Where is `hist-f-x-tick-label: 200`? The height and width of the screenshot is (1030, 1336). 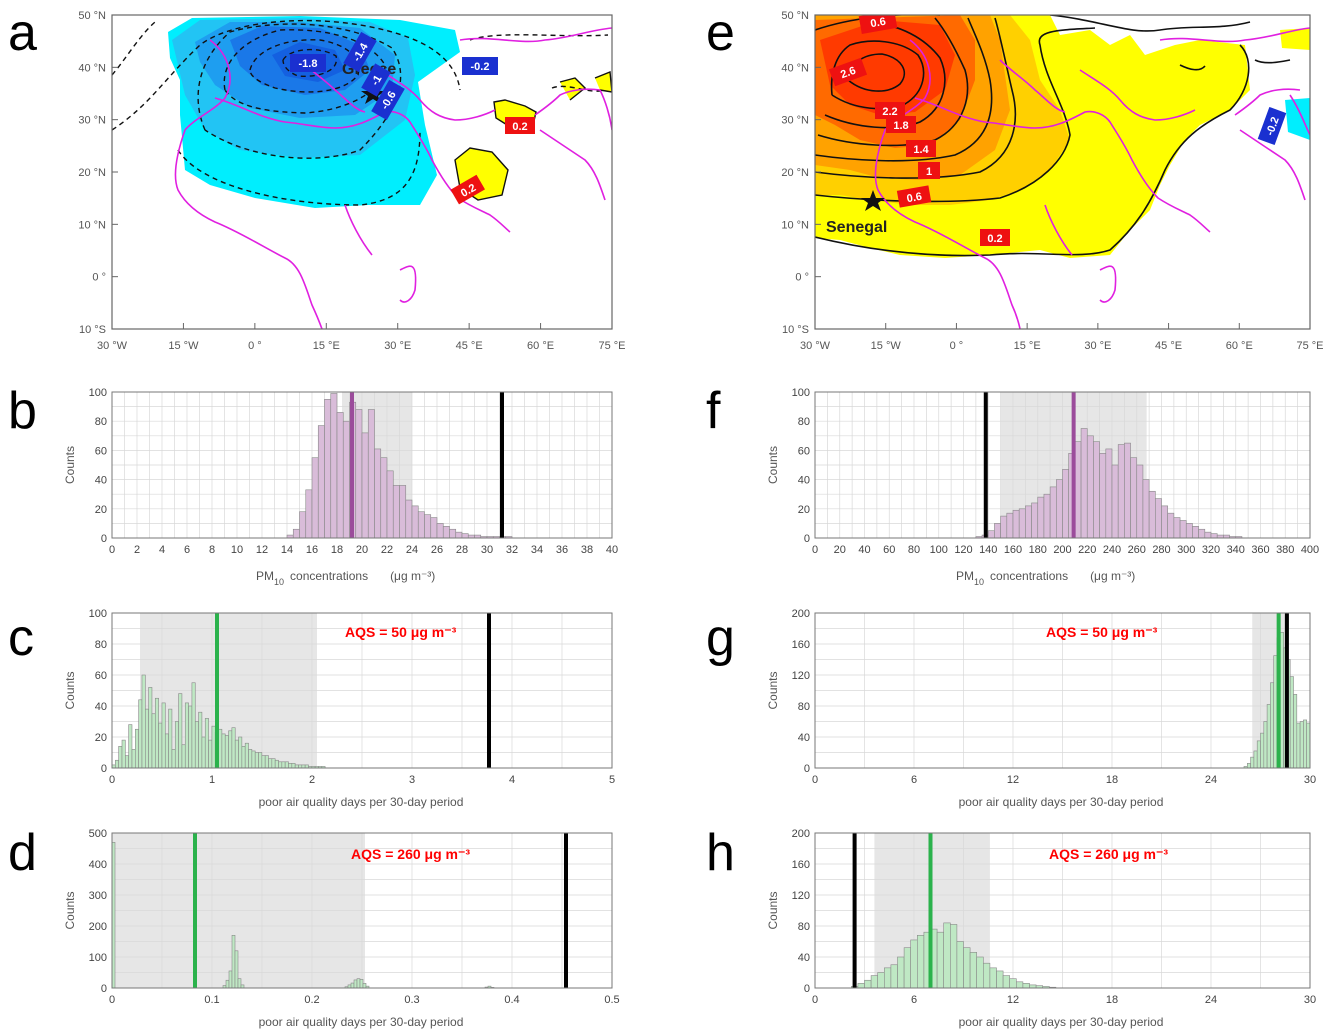
hist-f-x-tick-label: 200 is located at coordinates (1062, 550).